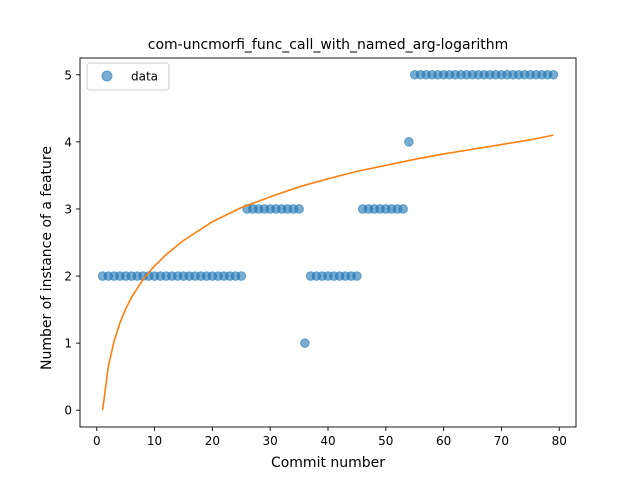  I want to click on y-tick-label: 3, so click(68, 209).